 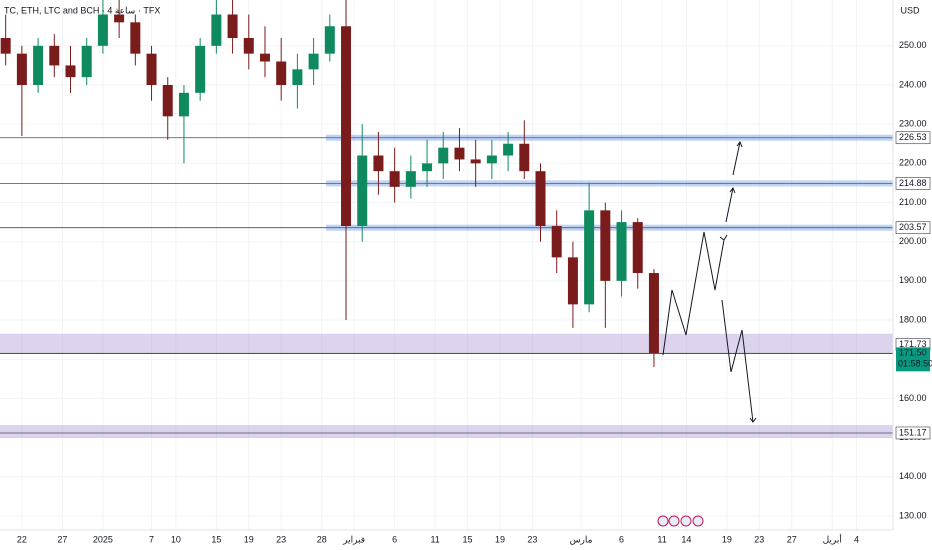 I want to click on last-price-box, so click(x=913, y=359).